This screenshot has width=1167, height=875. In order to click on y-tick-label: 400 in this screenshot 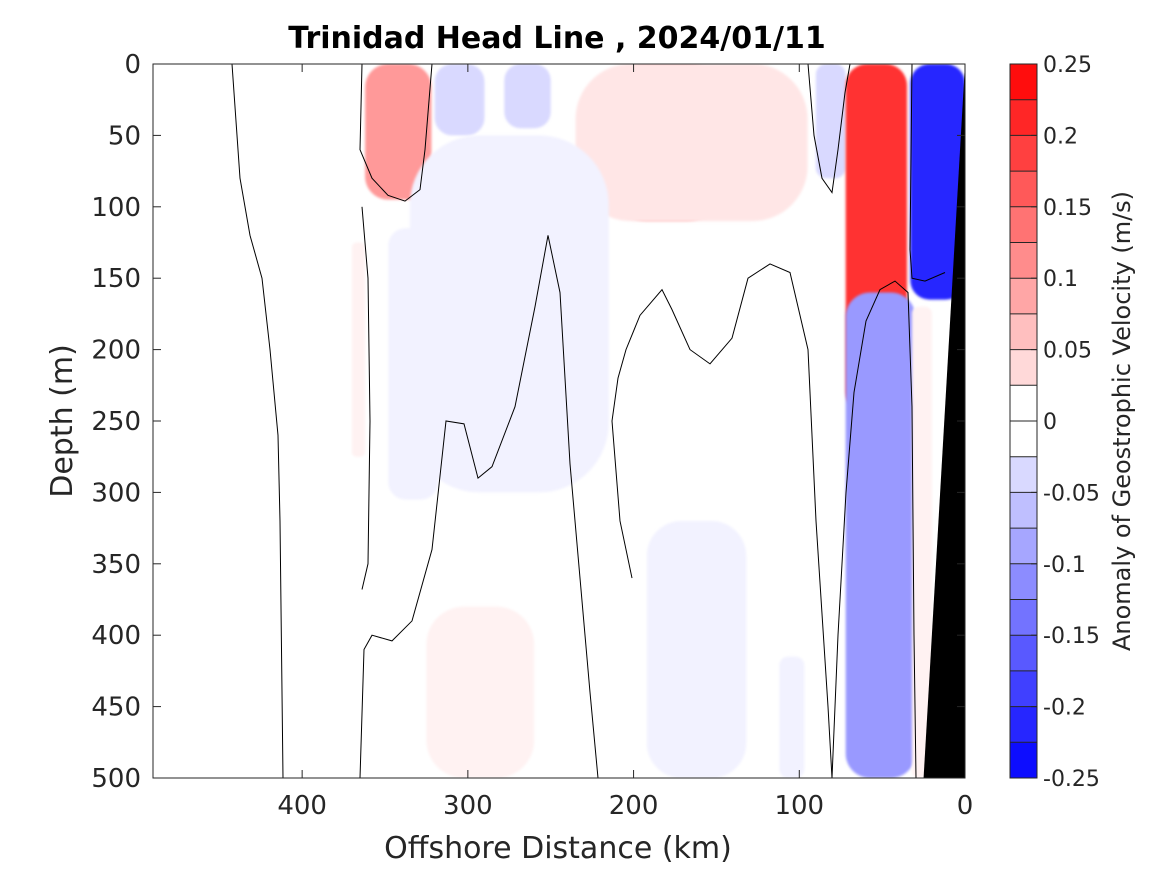, I will do `click(116, 636)`.